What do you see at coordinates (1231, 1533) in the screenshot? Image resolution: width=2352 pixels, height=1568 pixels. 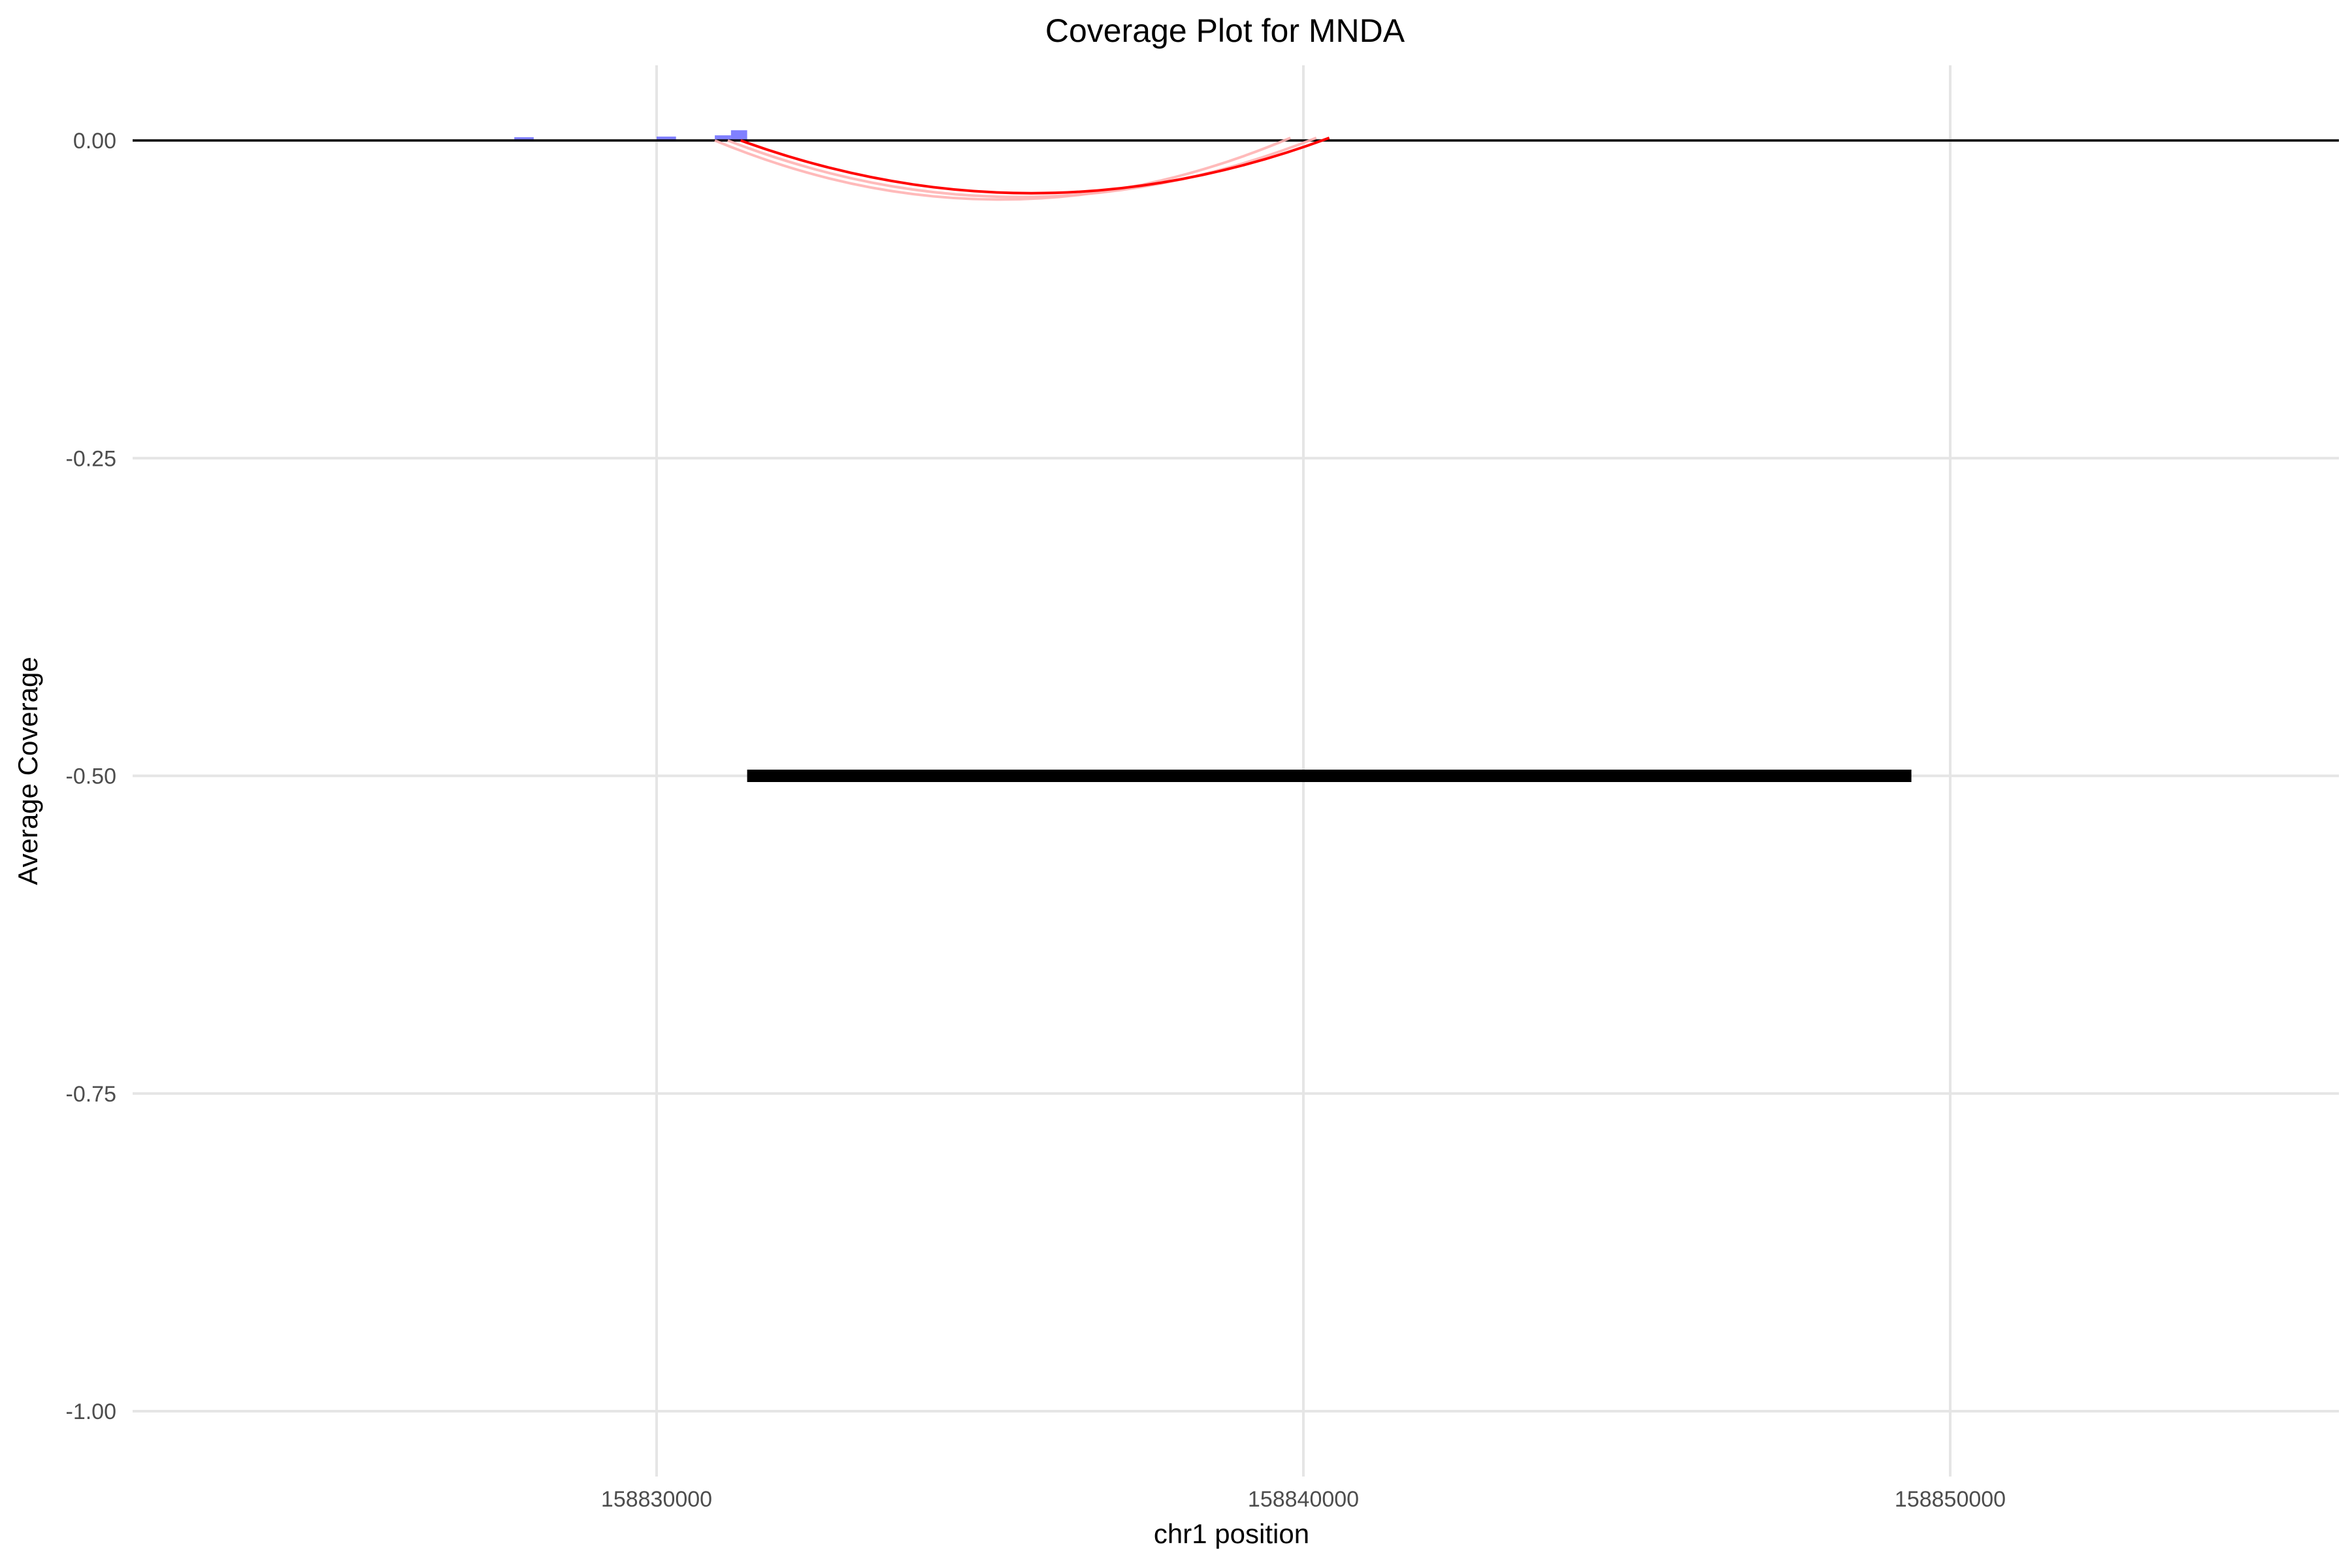 I see `x-axis-title: chr1 position` at bounding box center [1231, 1533].